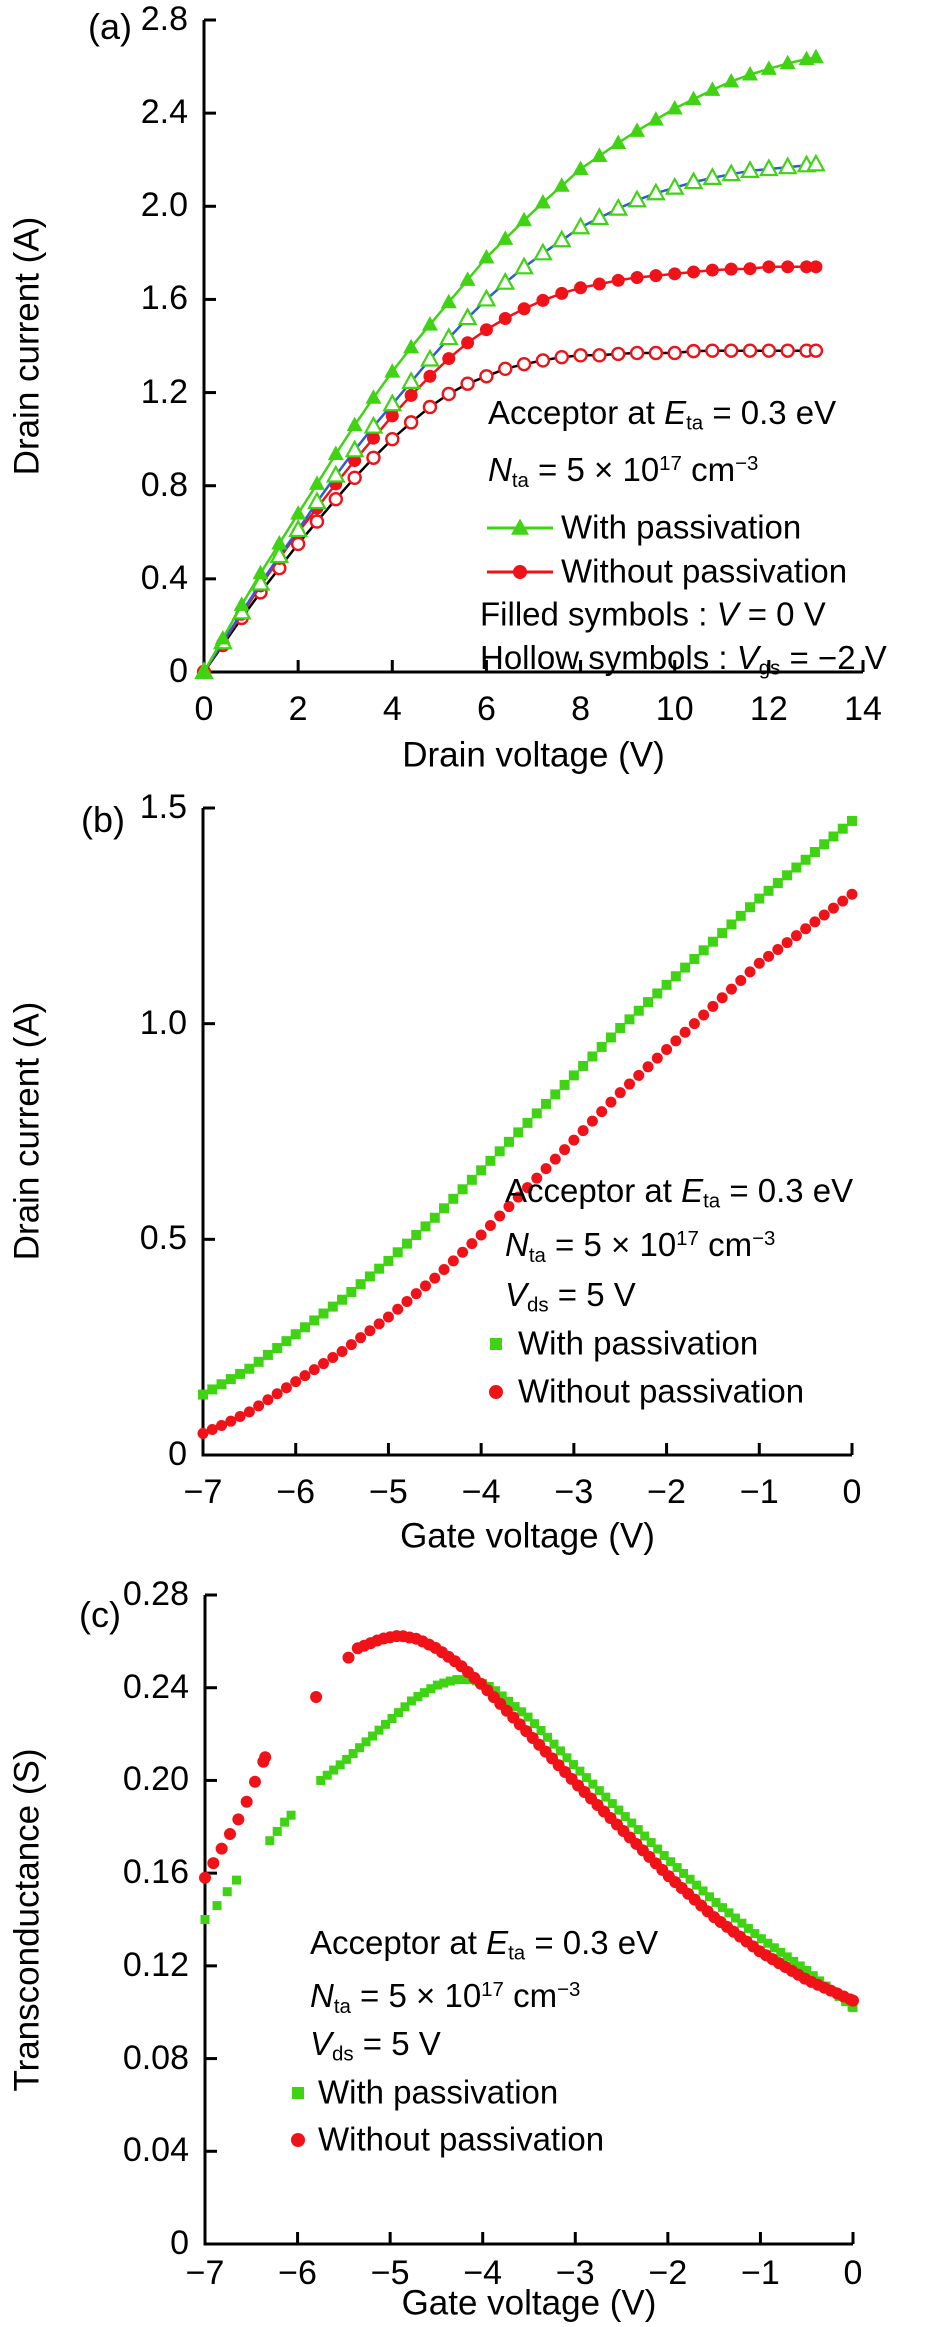  What do you see at coordinates (163, 1238) in the screenshot?
I see `y-tick-label: 0.5` at bounding box center [163, 1238].